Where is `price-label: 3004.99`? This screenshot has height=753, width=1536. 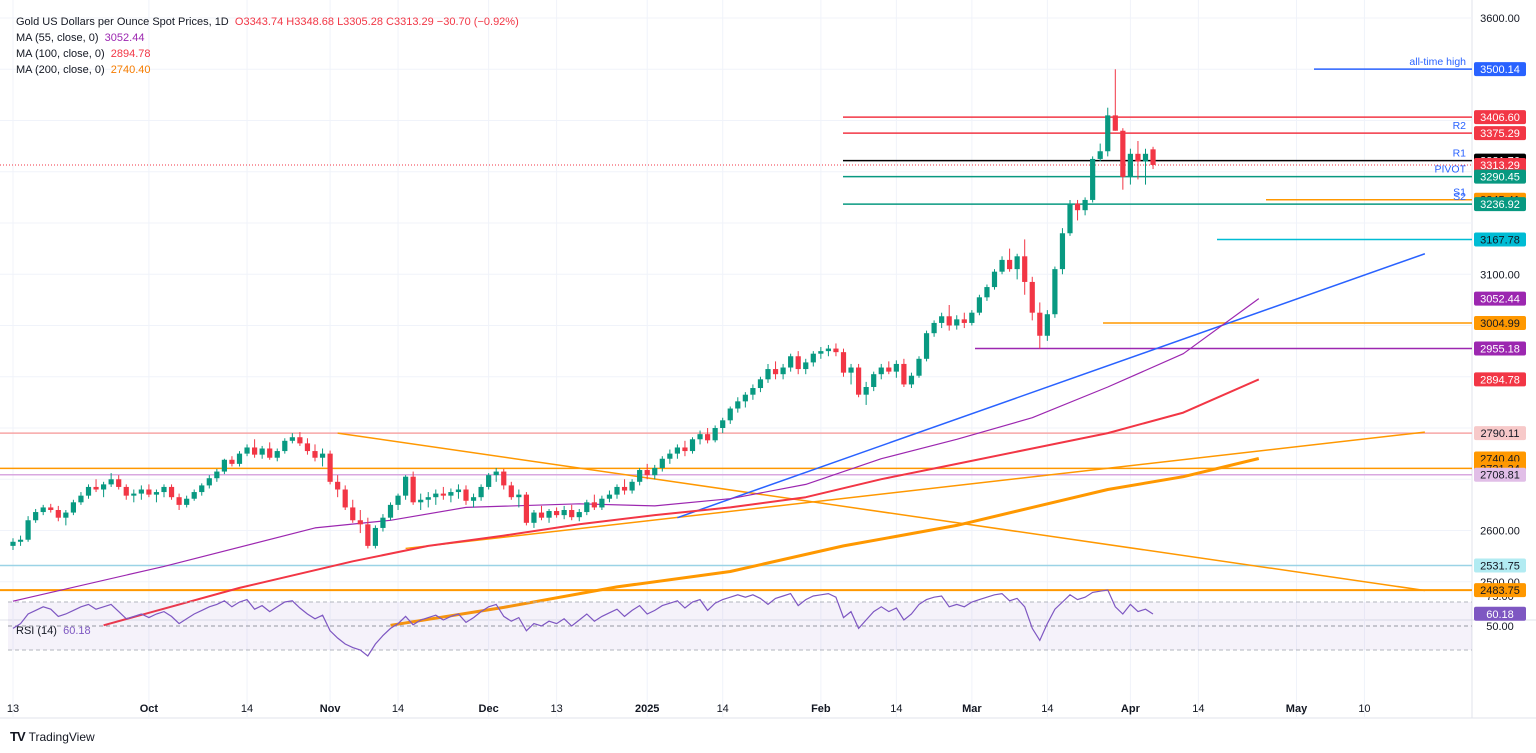 price-label: 3004.99 is located at coordinates (1500, 324).